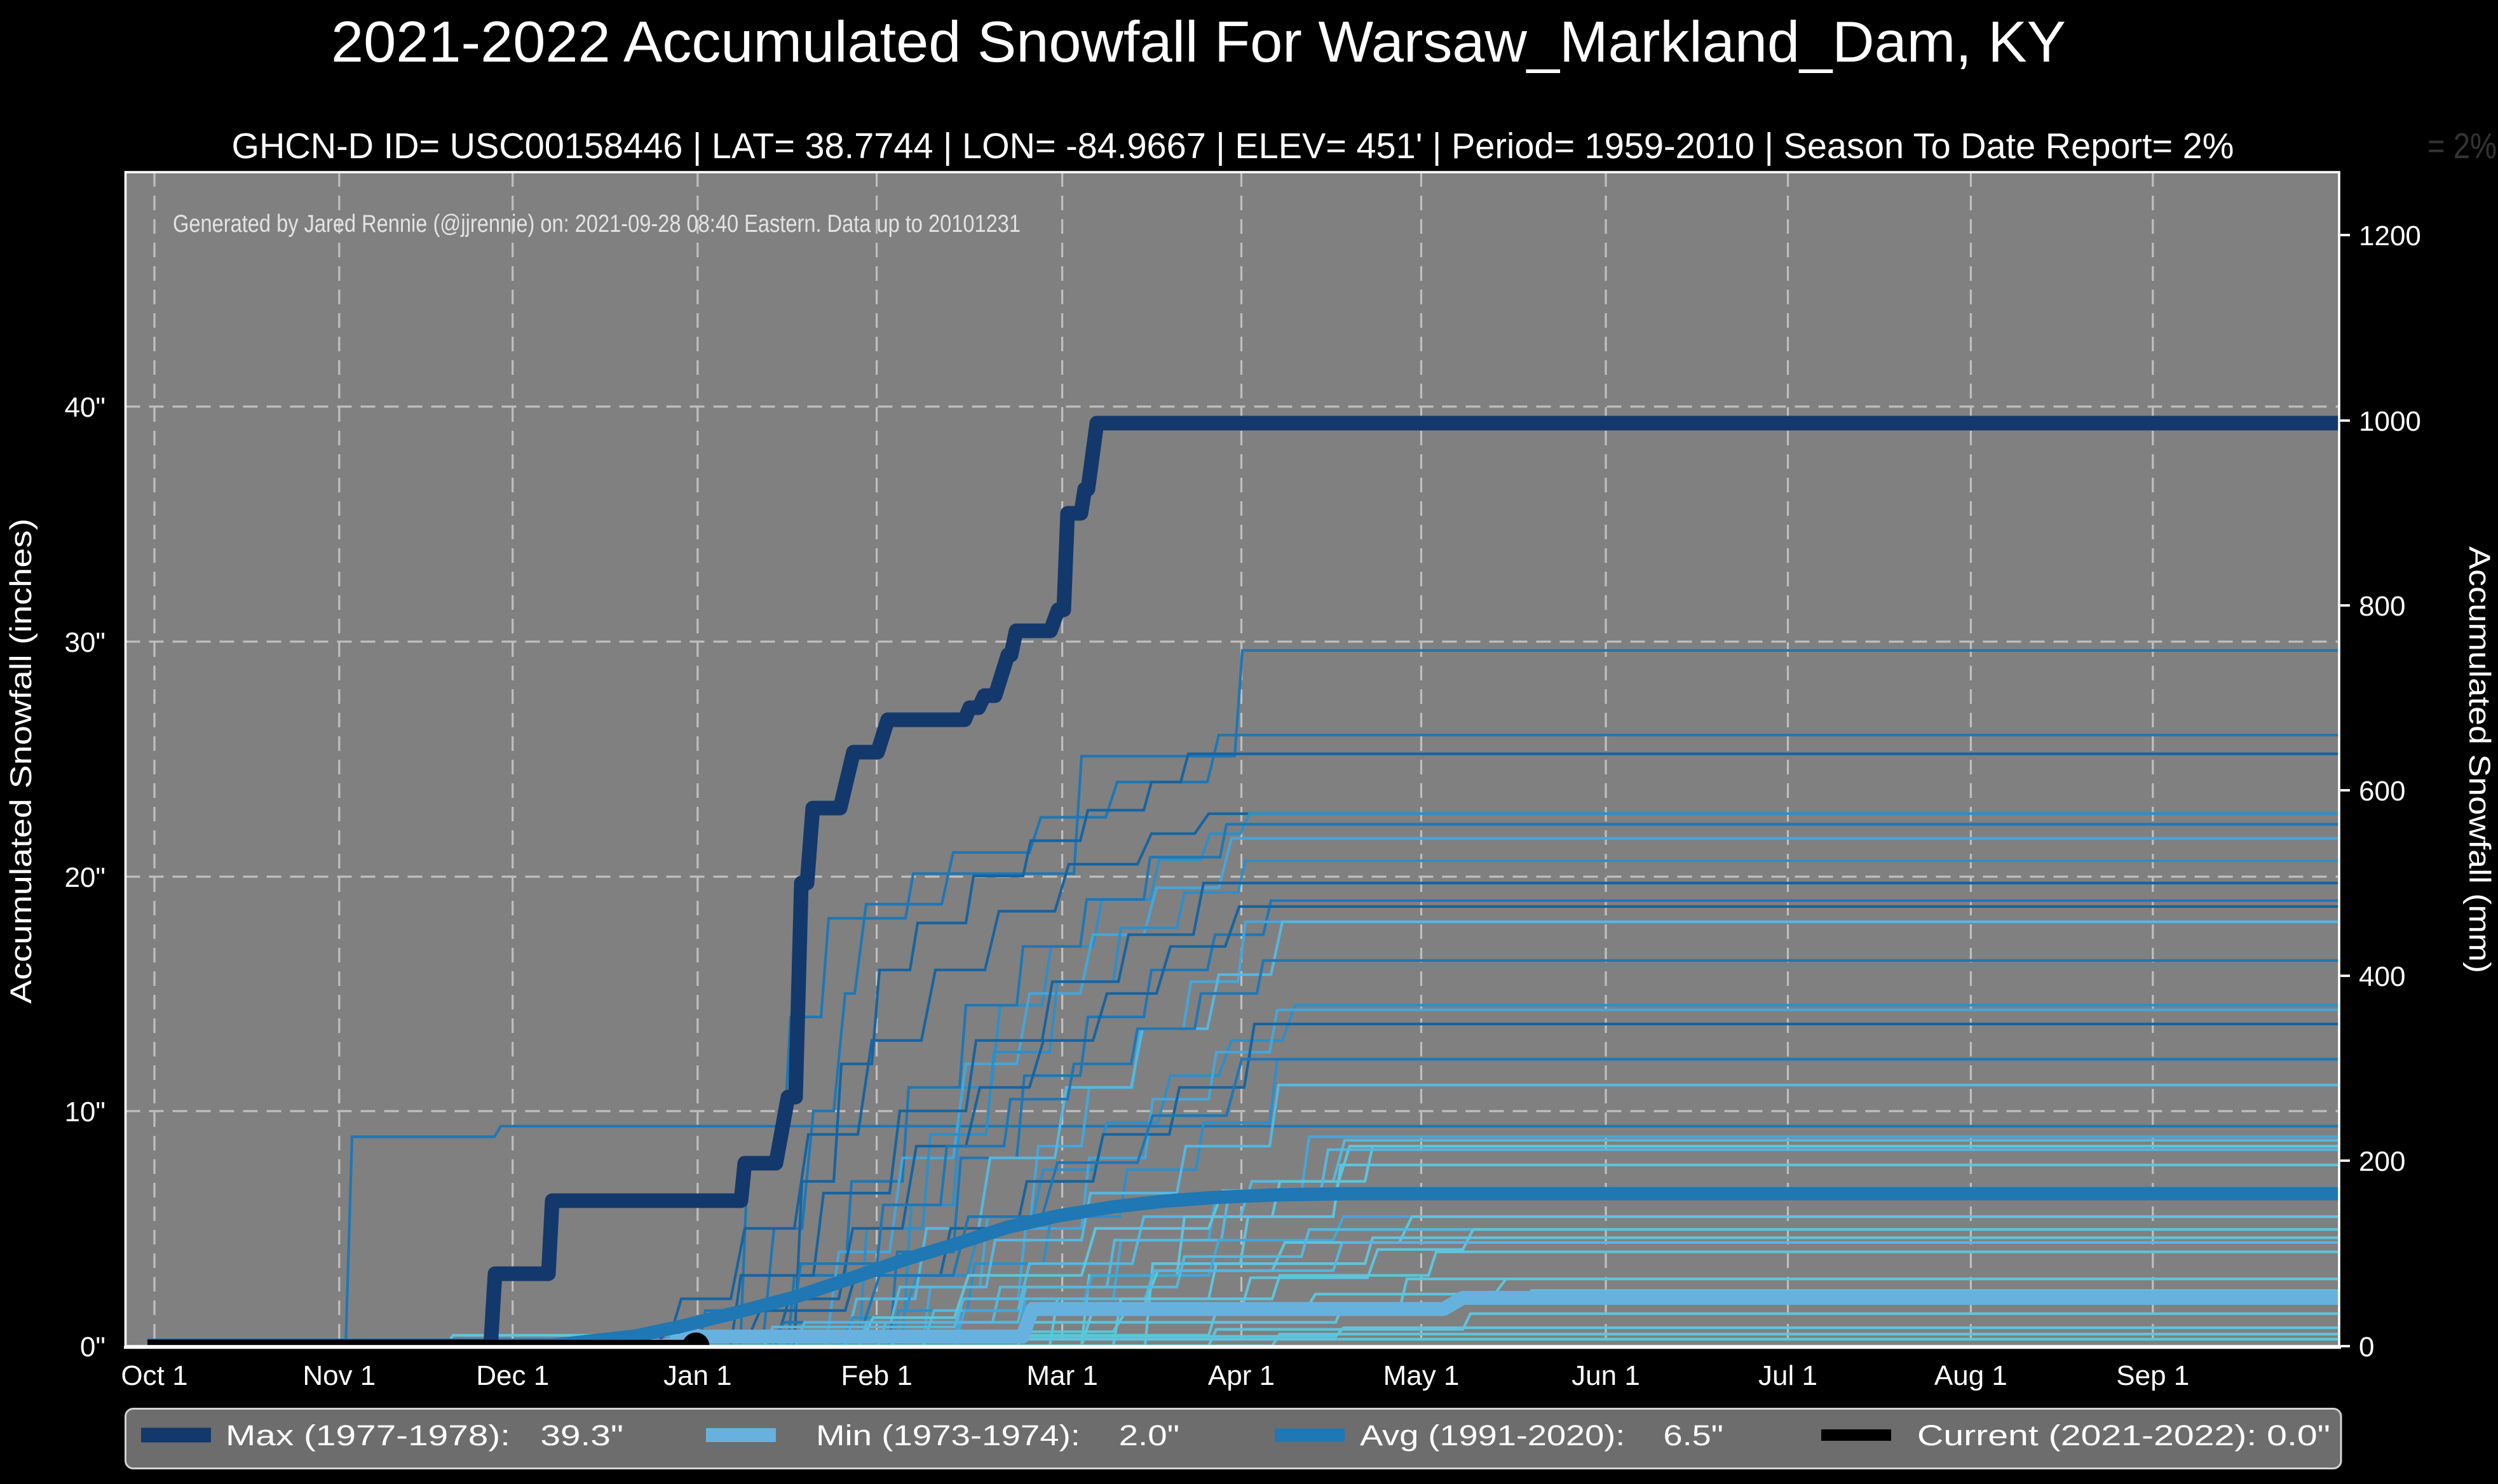 Image resolution: width=2498 pixels, height=1484 pixels. What do you see at coordinates (2480, 759) in the screenshot?
I see `svg-text: Accumulated Snowfall (mm)` at bounding box center [2480, 759].